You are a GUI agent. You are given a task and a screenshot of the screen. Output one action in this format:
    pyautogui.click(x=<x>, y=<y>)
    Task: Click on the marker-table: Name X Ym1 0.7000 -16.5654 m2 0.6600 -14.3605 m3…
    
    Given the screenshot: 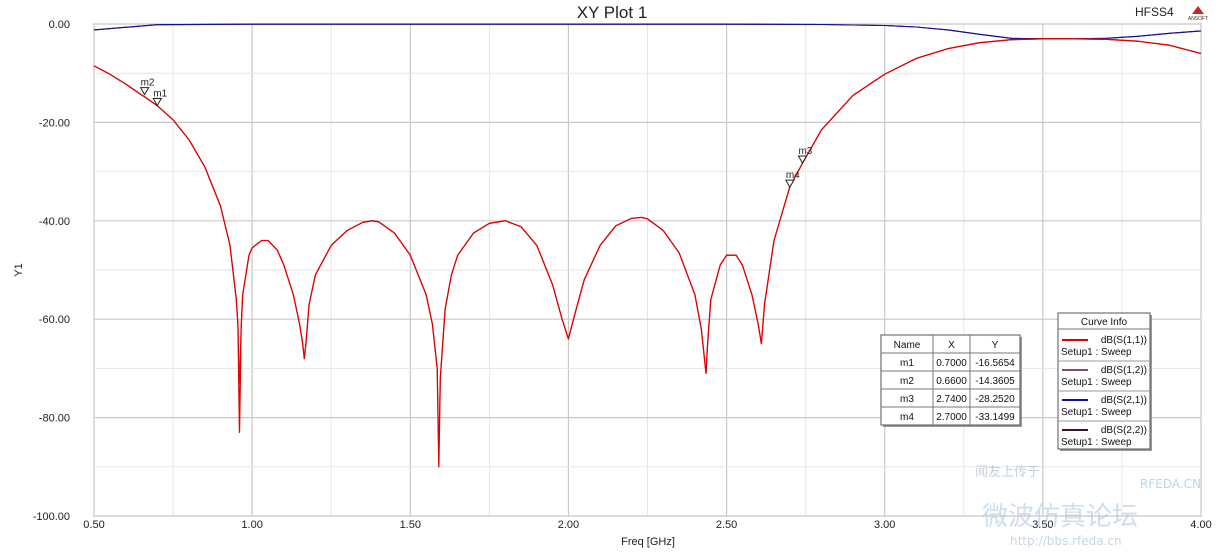 What is the action you would take?
    pyautogui.click(x=951, y=380)
    